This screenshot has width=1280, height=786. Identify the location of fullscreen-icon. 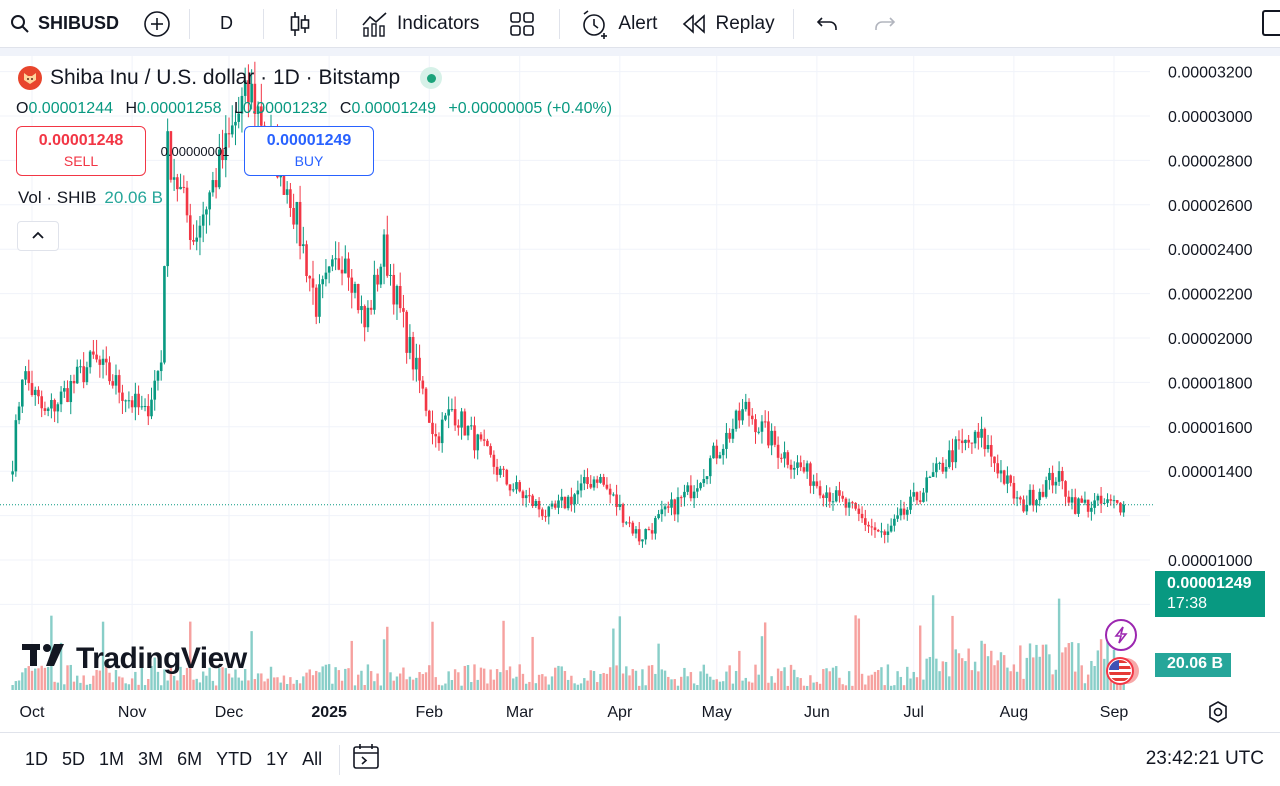
(1271, 23).